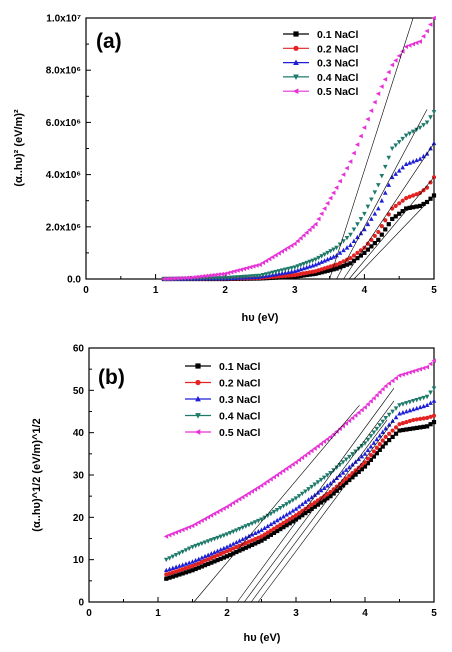 The height and width of the screenshot is (652, 452). I want to click on x-tick-label: 3, so click(296, 613).